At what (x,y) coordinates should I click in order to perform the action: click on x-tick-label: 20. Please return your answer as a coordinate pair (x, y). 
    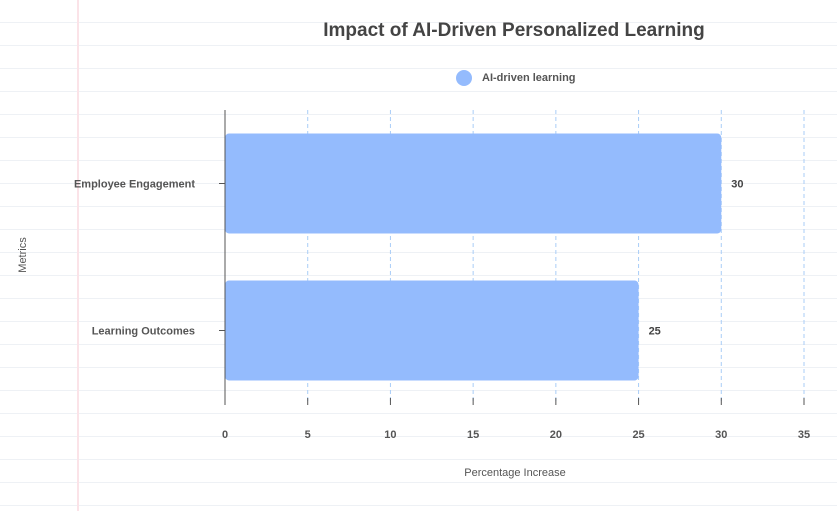
    Looking at the image, I should click on (556, 435).